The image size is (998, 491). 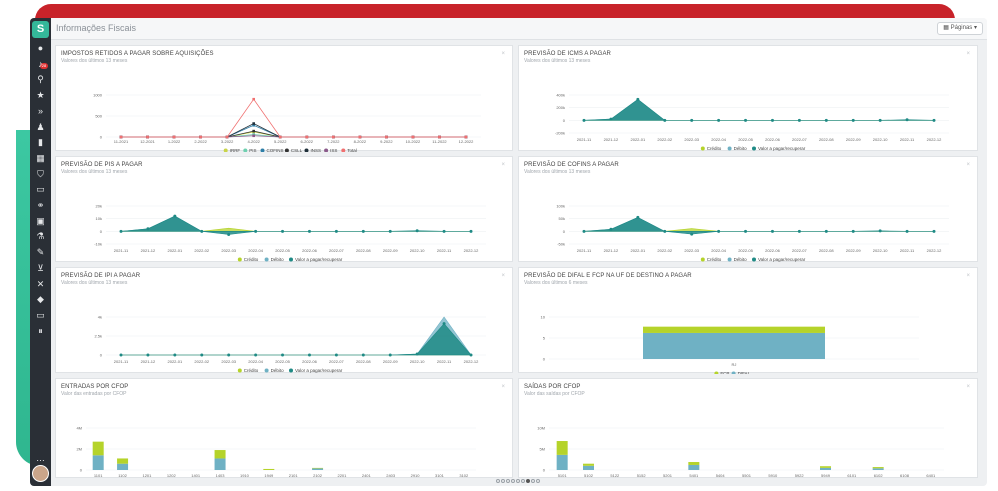 What do you see at coordinates (40, 236) in the screenshot?
I see `flask-icon: ⚗` at bounding box center [40, 236].